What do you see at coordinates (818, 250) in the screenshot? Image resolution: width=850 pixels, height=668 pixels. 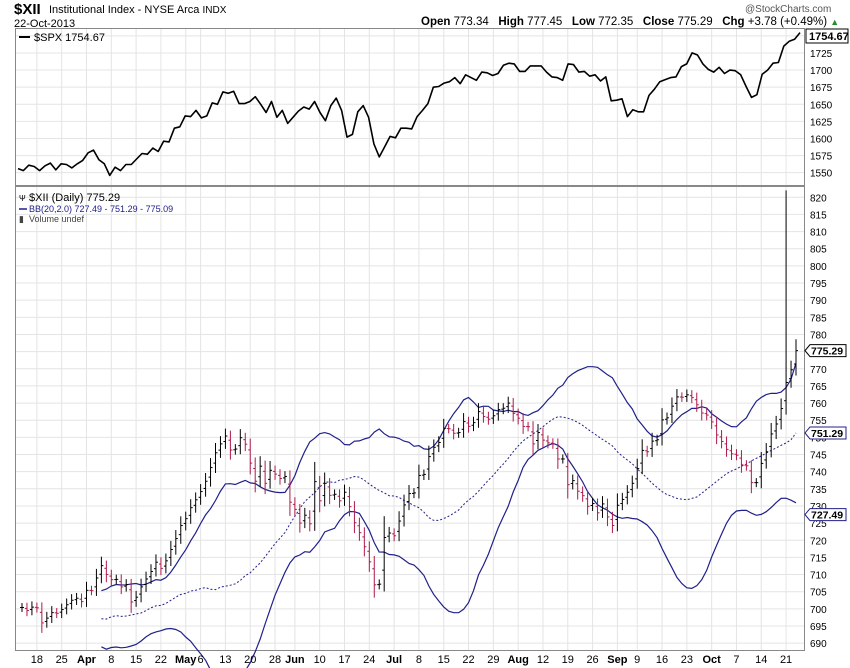 I see `xii-y-tick-label: 805` at bounding box center [818, 250].